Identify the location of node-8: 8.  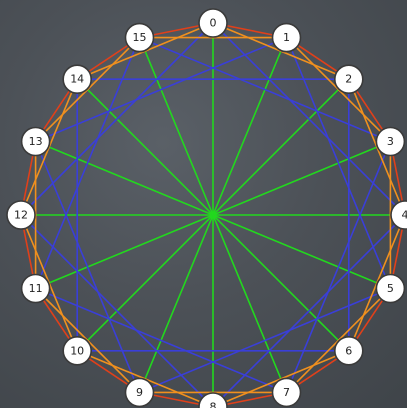
(213, 400).